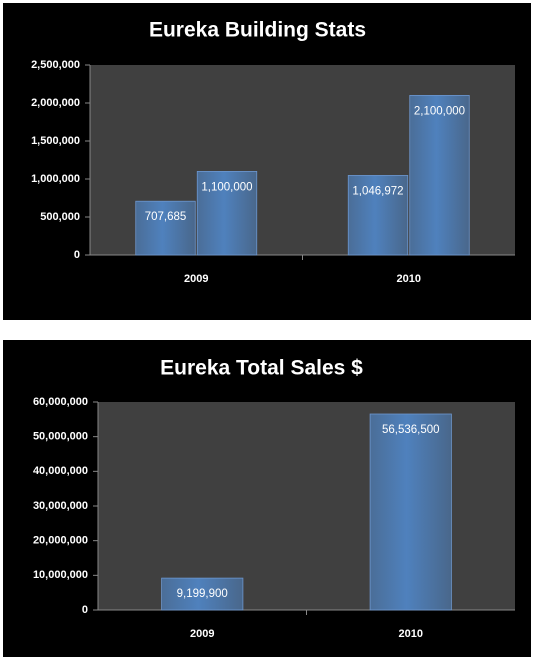 This screenshot has width=533, height=659. I want to click on value-label: 2,100,000, so click(439, 111).